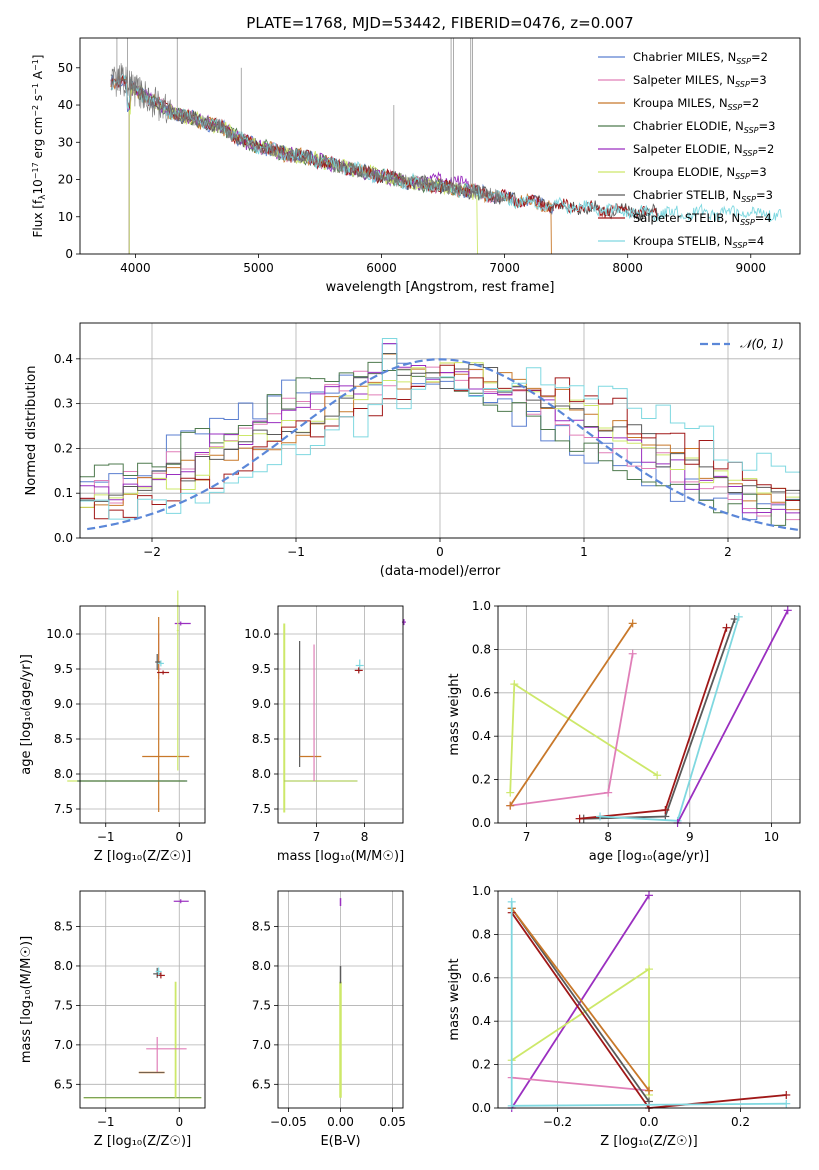 The image size is (819, 1170). I want to click on y-tick-label: 7.5, so click(261, 809).